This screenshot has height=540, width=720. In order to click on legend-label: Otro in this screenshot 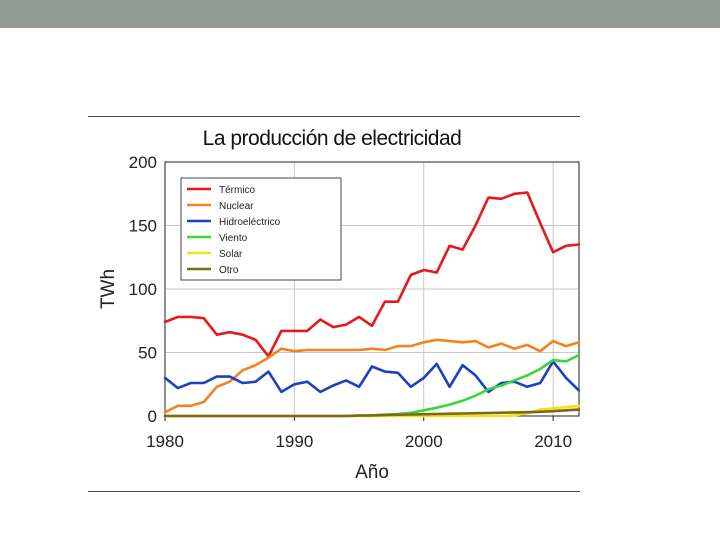, I will do `click(229, 270)`.